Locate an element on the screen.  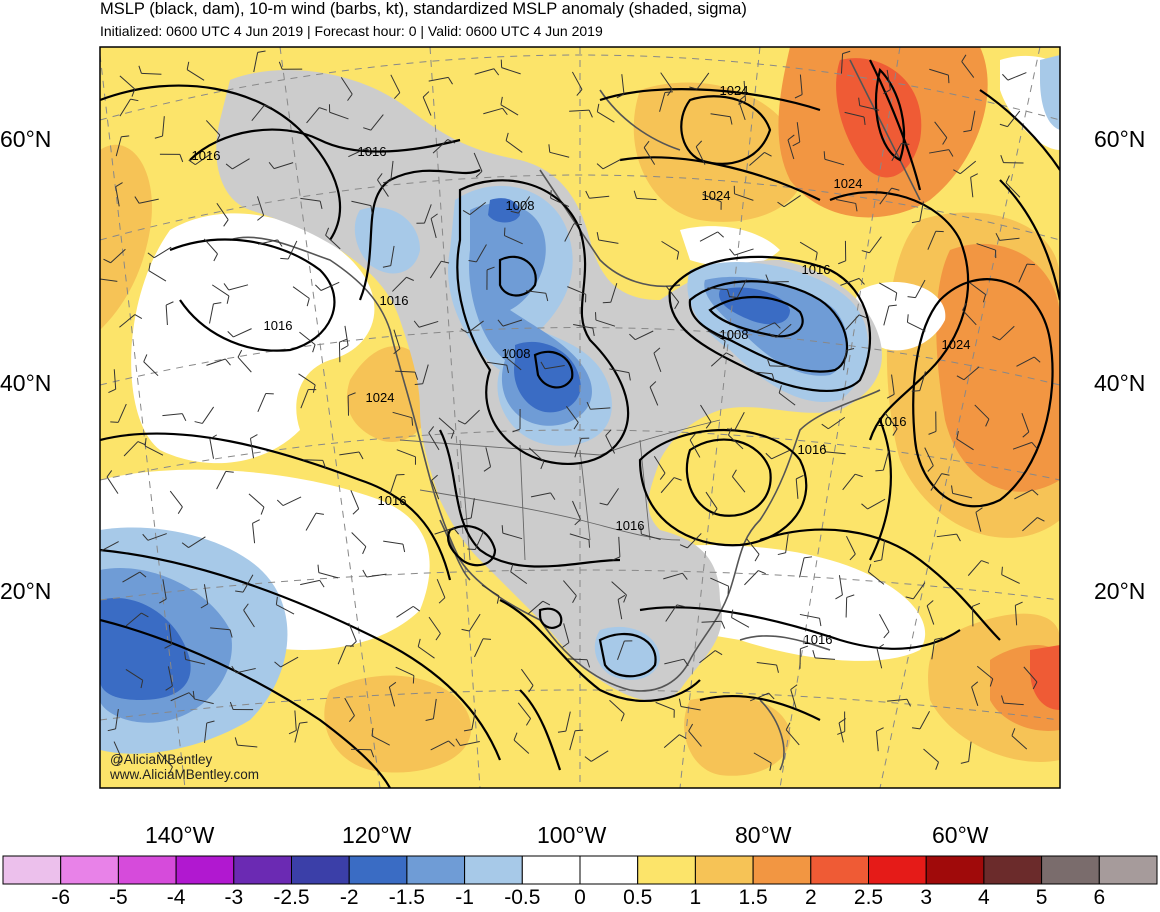
isobar-label: 1024 is located at coordinates (716, 195).